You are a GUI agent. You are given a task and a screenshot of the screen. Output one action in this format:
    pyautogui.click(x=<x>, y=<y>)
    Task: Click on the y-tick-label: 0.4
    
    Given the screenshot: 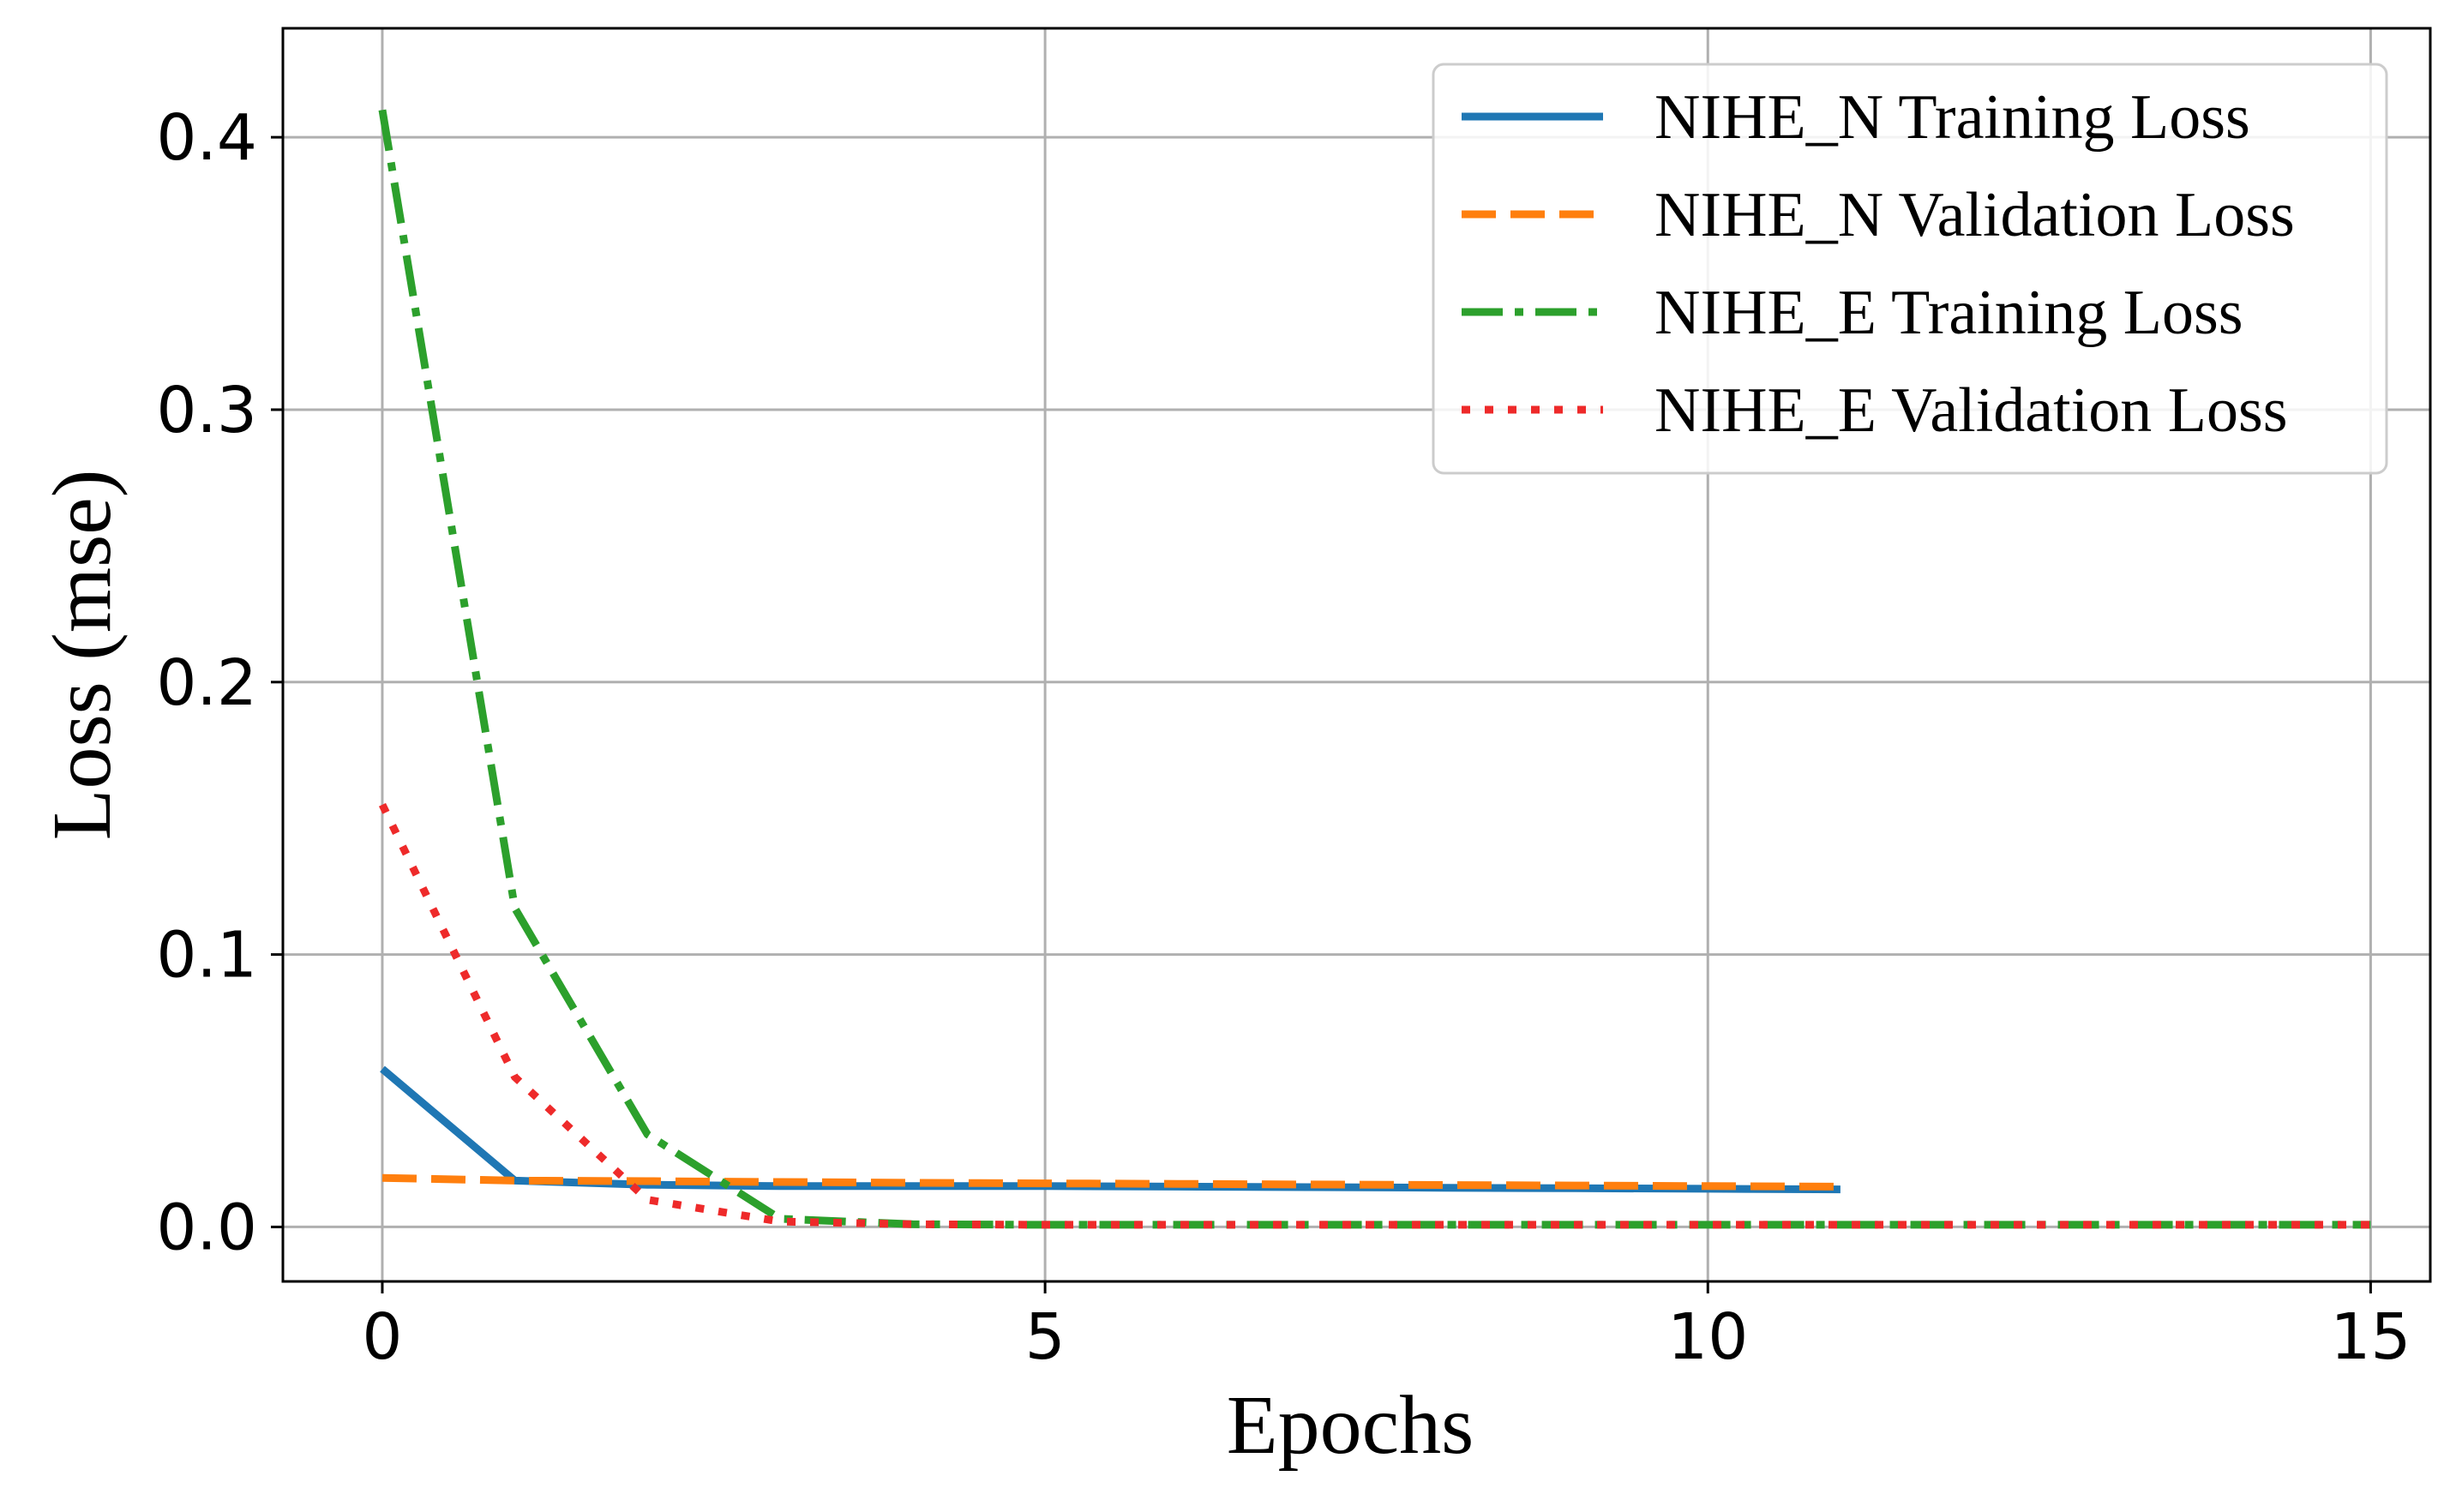 What is the action you would take?
    pyautogui.click(x=206, y=138)
    